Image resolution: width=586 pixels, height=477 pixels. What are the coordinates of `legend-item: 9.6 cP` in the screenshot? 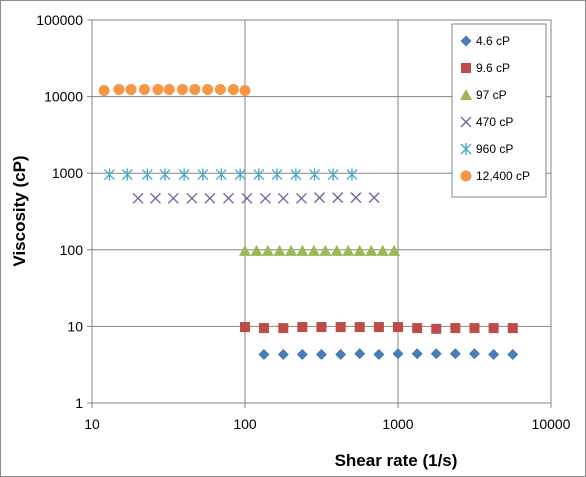 It's located at (485, 68).